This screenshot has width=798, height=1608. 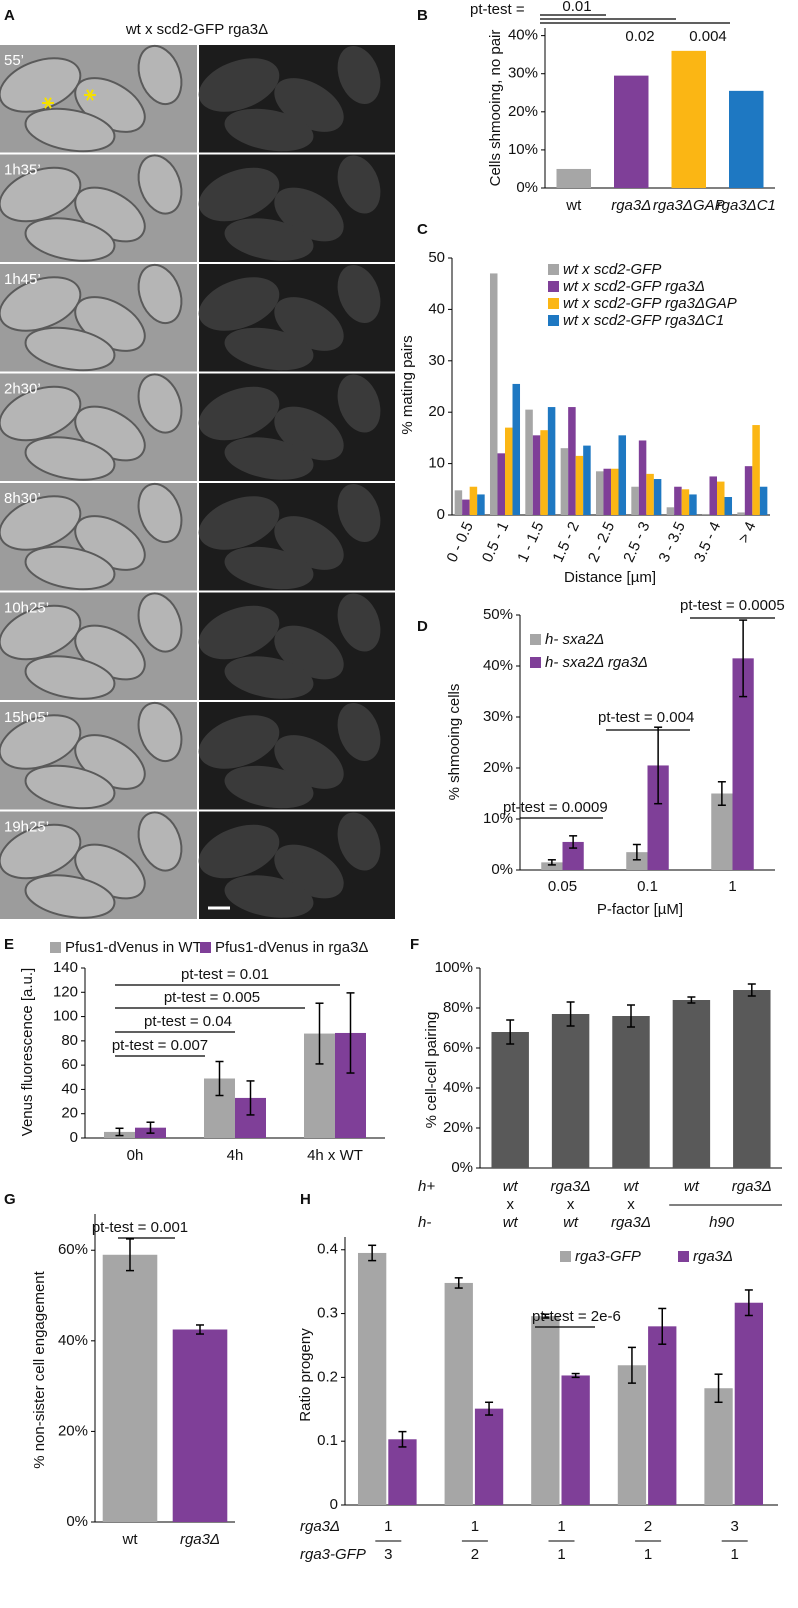 What do you see at coordinates (576, 1316) in the screenshot?
I see `annotation: pt-test = 2e-6` at bounding box center [576, 1316].